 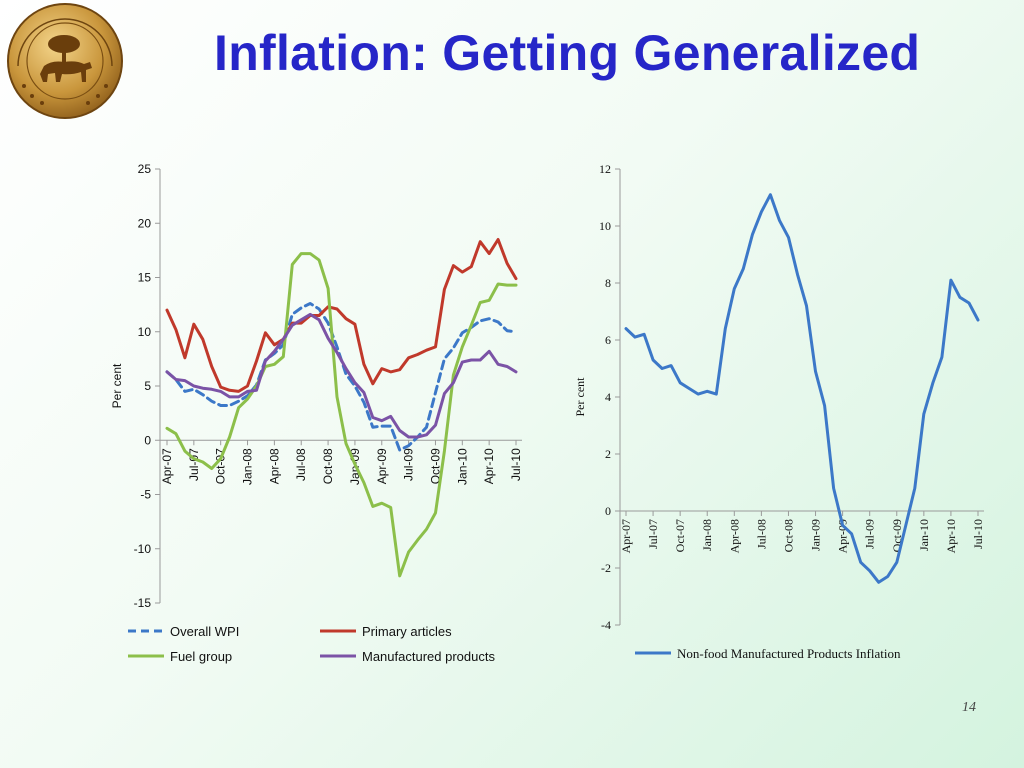 I want to click on y-tick-label: 8, so click(x=608, y=283).